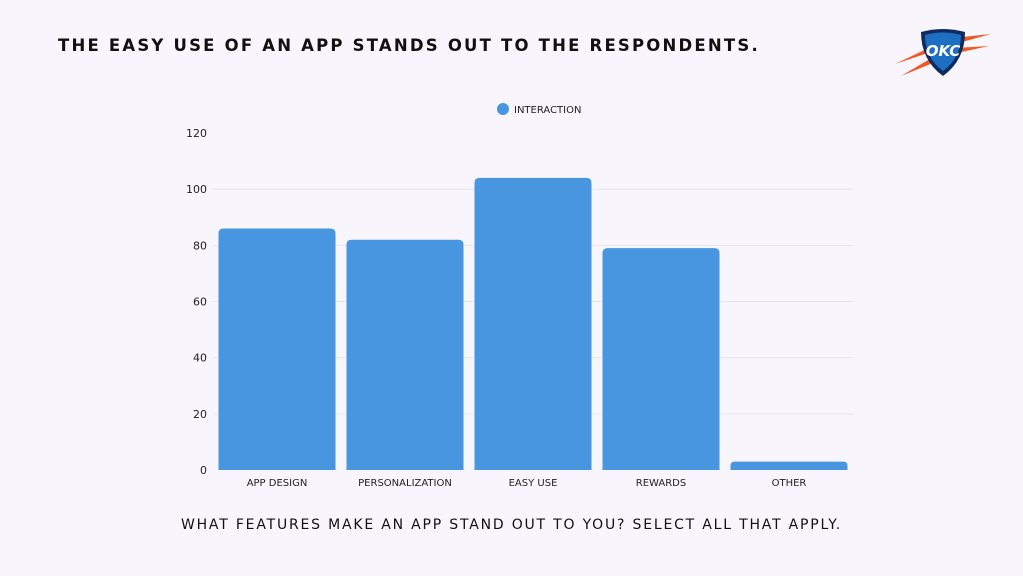  What do you see at coordinates (661, 359) in the screenshot?
I see `bar-rewards` at bounding box center [661, 359].